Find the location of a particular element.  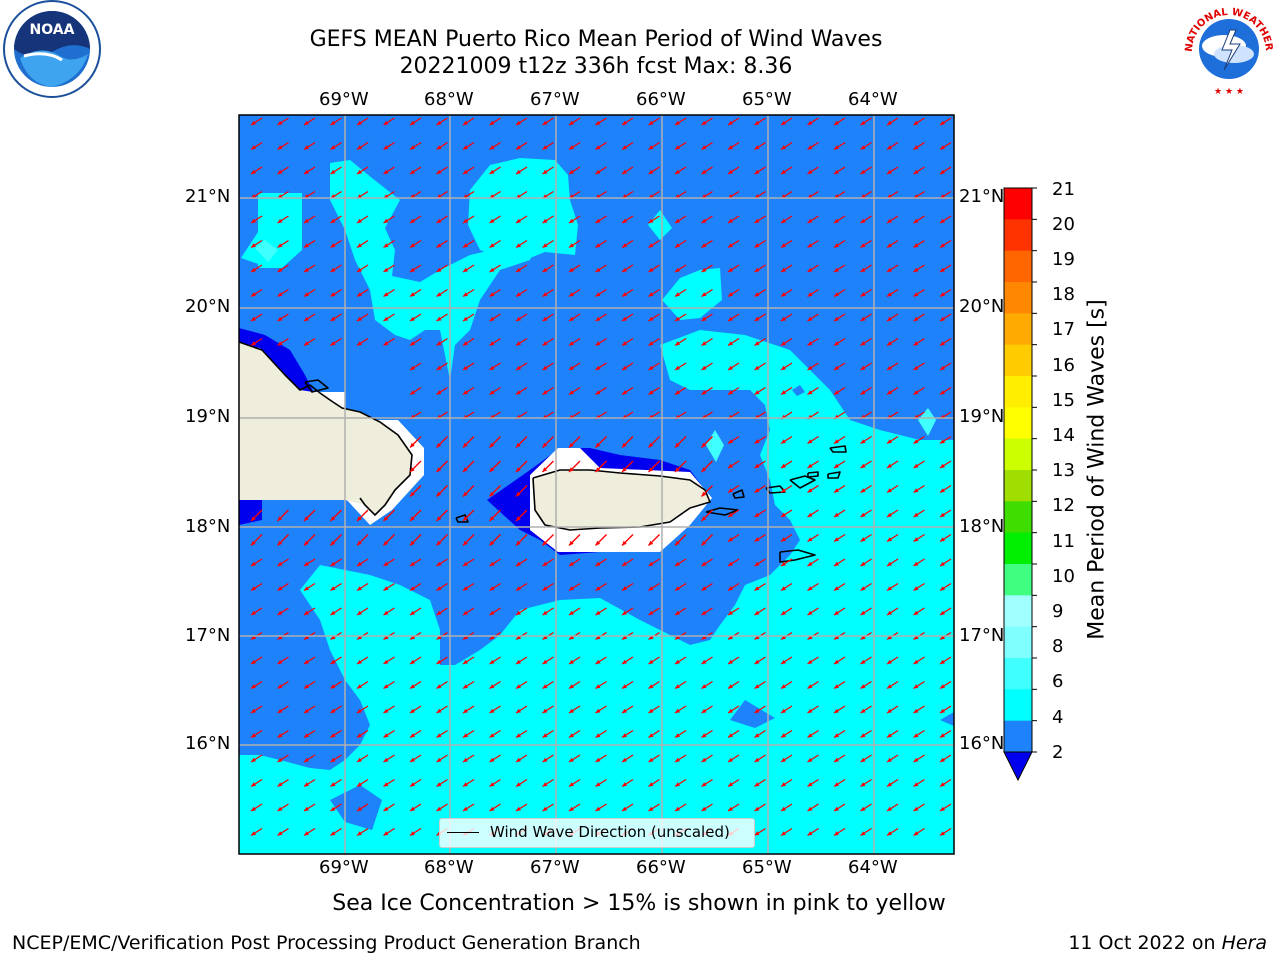

lon-label-top: 67°W is located at coordinates (555, 99).